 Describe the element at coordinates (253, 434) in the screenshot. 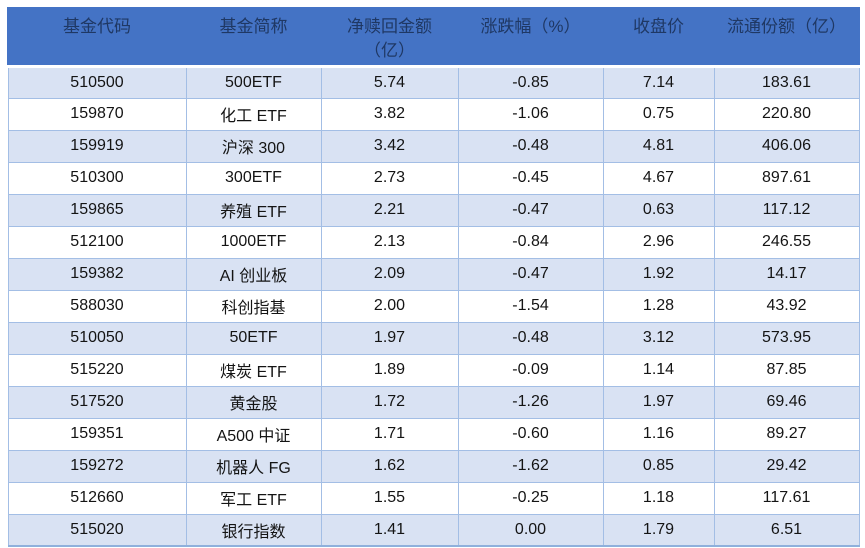

I see `cell-fund-name: A500 中证` at that location.